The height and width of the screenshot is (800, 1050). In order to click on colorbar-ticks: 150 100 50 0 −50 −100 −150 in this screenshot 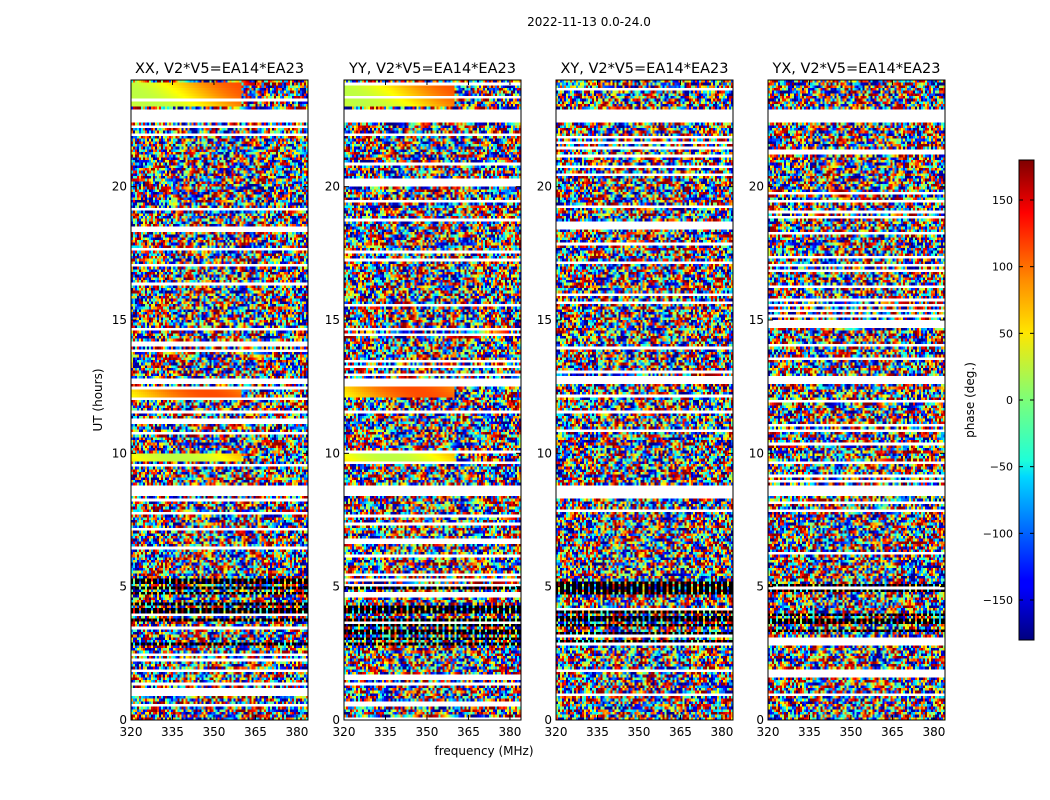, I will do `click(1008, 400)`.